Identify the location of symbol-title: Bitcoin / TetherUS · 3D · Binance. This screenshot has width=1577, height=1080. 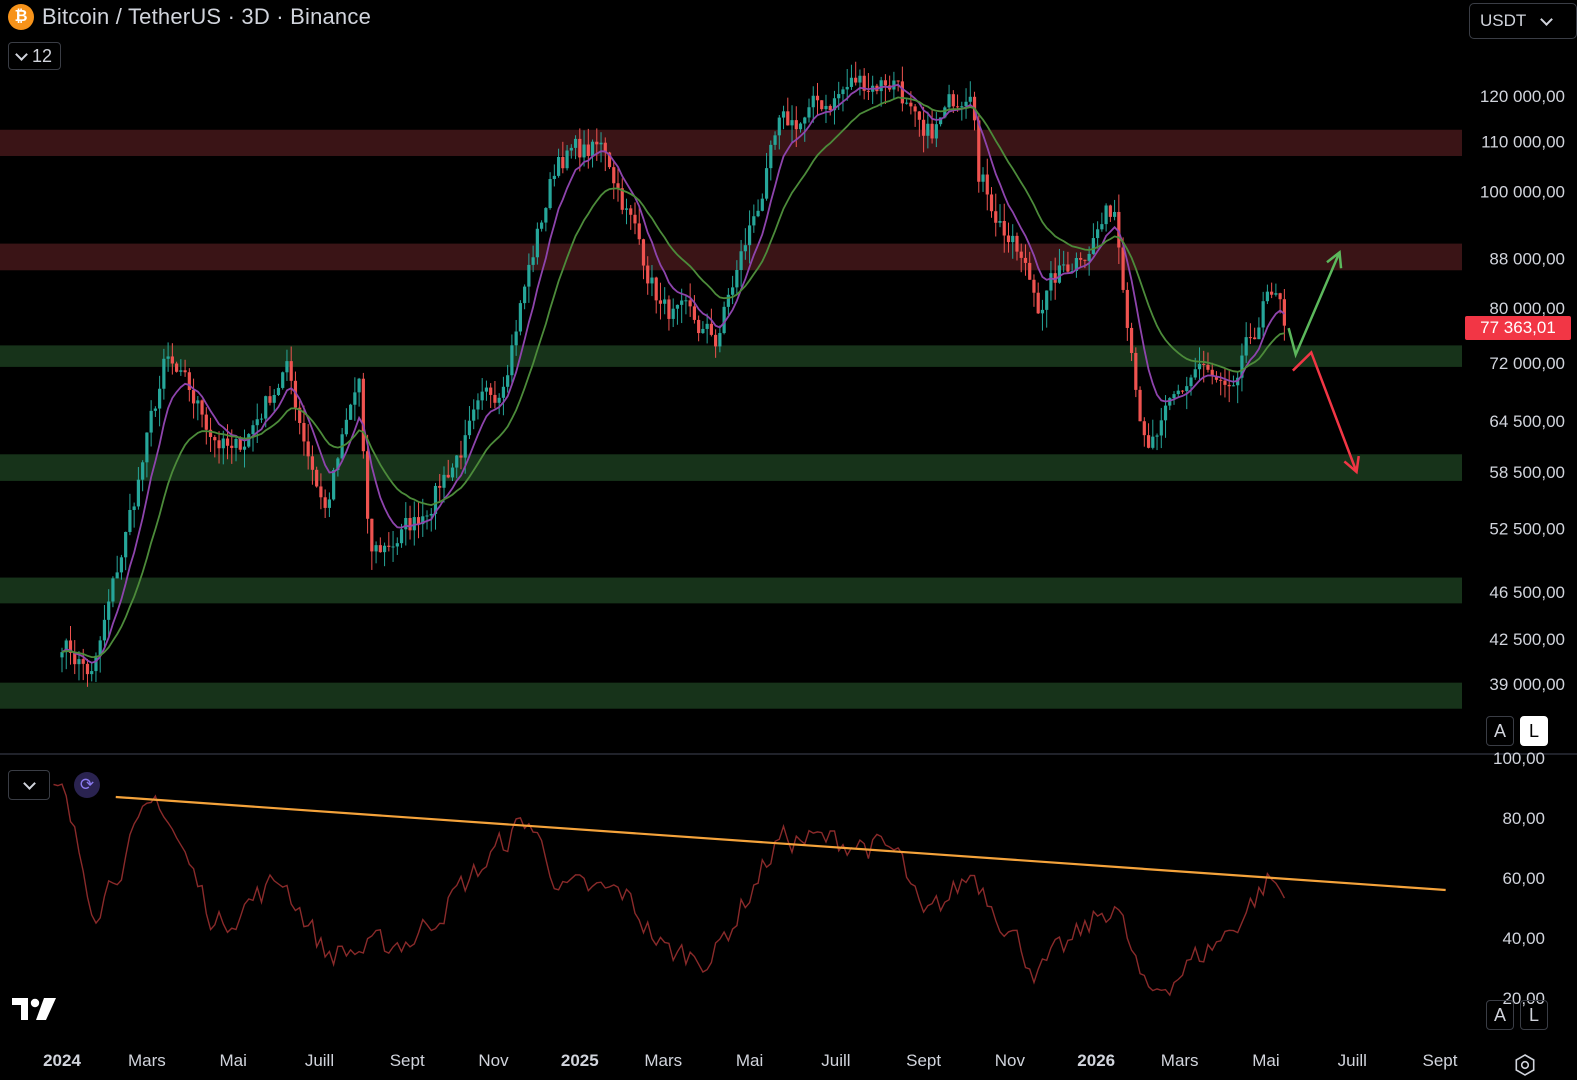
(207, 16).